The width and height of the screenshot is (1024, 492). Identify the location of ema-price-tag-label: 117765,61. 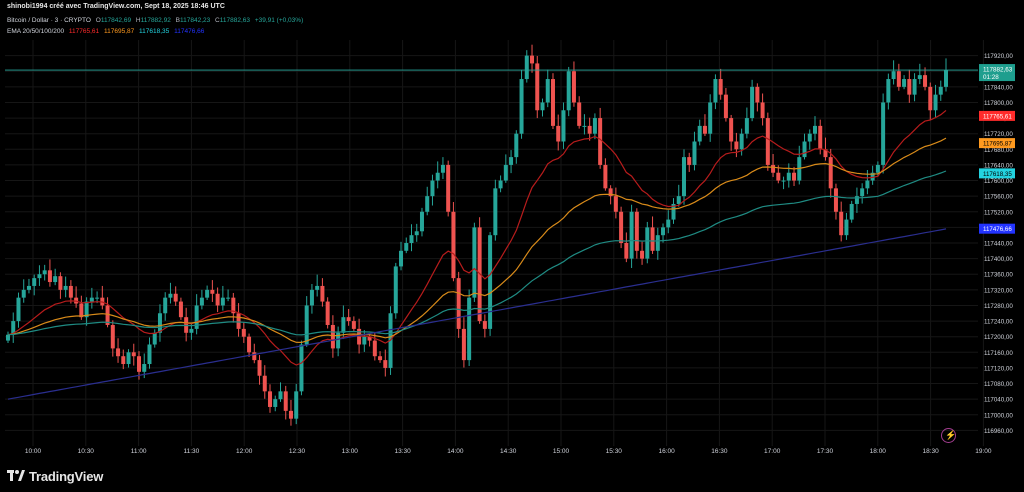
(997, 116).